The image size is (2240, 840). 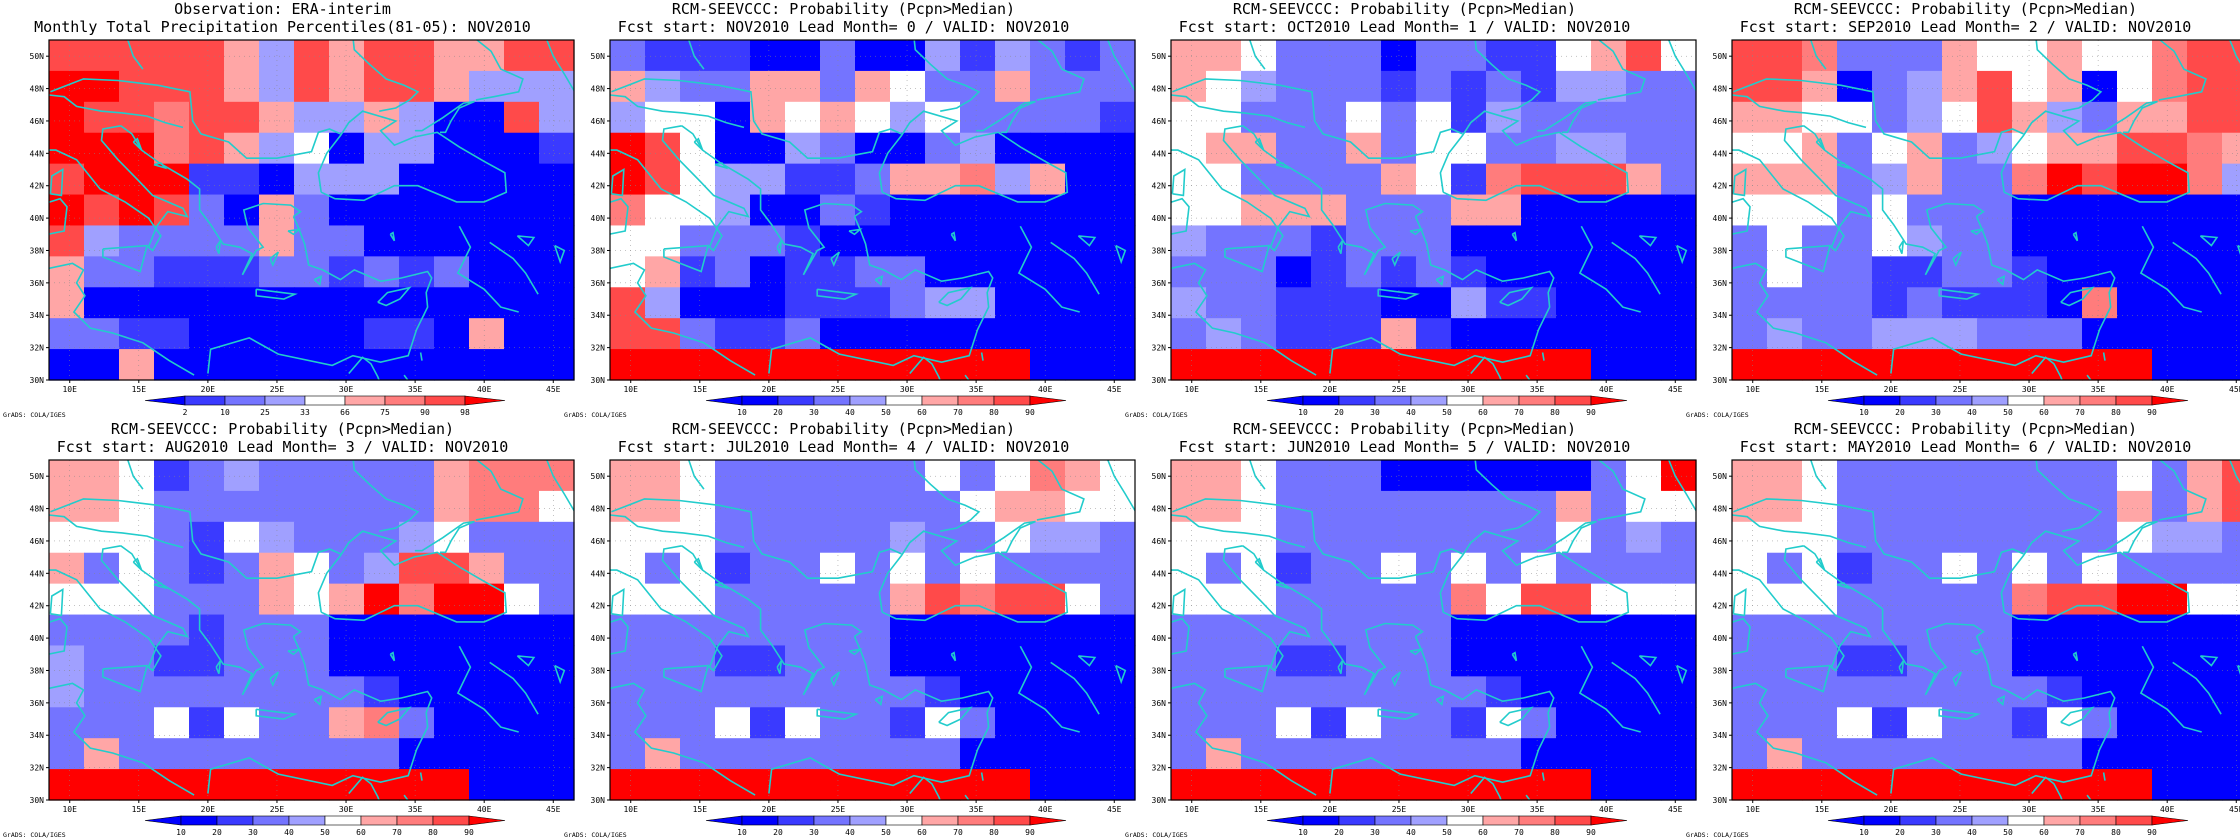 What do you see at coordinates (1159, 186) in the screenshot?
I see `lat-label: 42N` at bounding box center [1159, 186].